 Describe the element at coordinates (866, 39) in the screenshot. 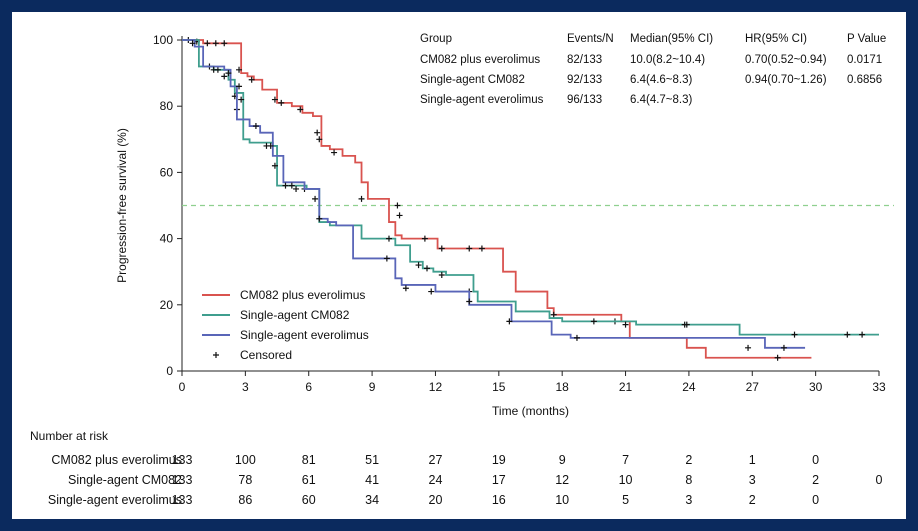

I see `stats-header: P Value` at that location.